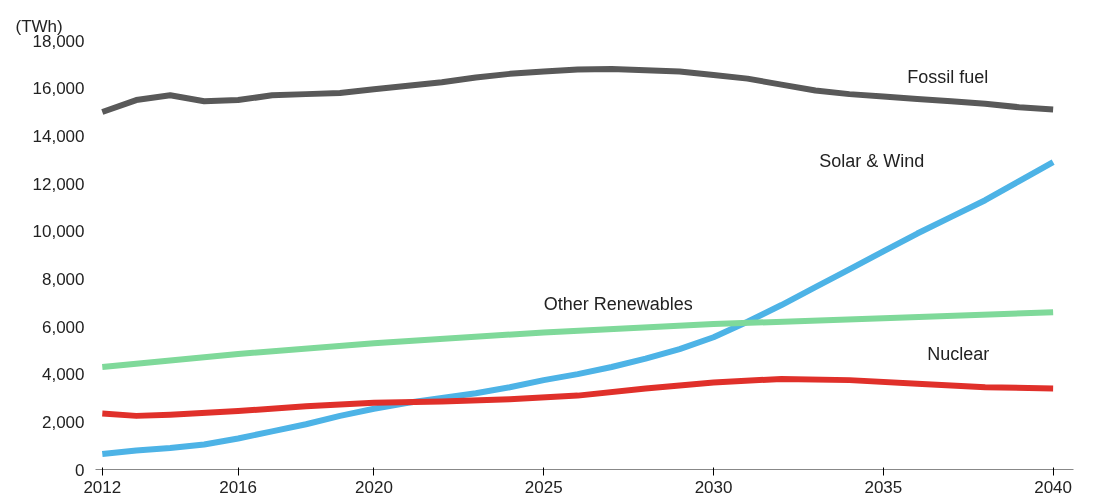 This screenshot has width=1113, height=503. I want to click on series-label: Nuclear, so click(958, 353).